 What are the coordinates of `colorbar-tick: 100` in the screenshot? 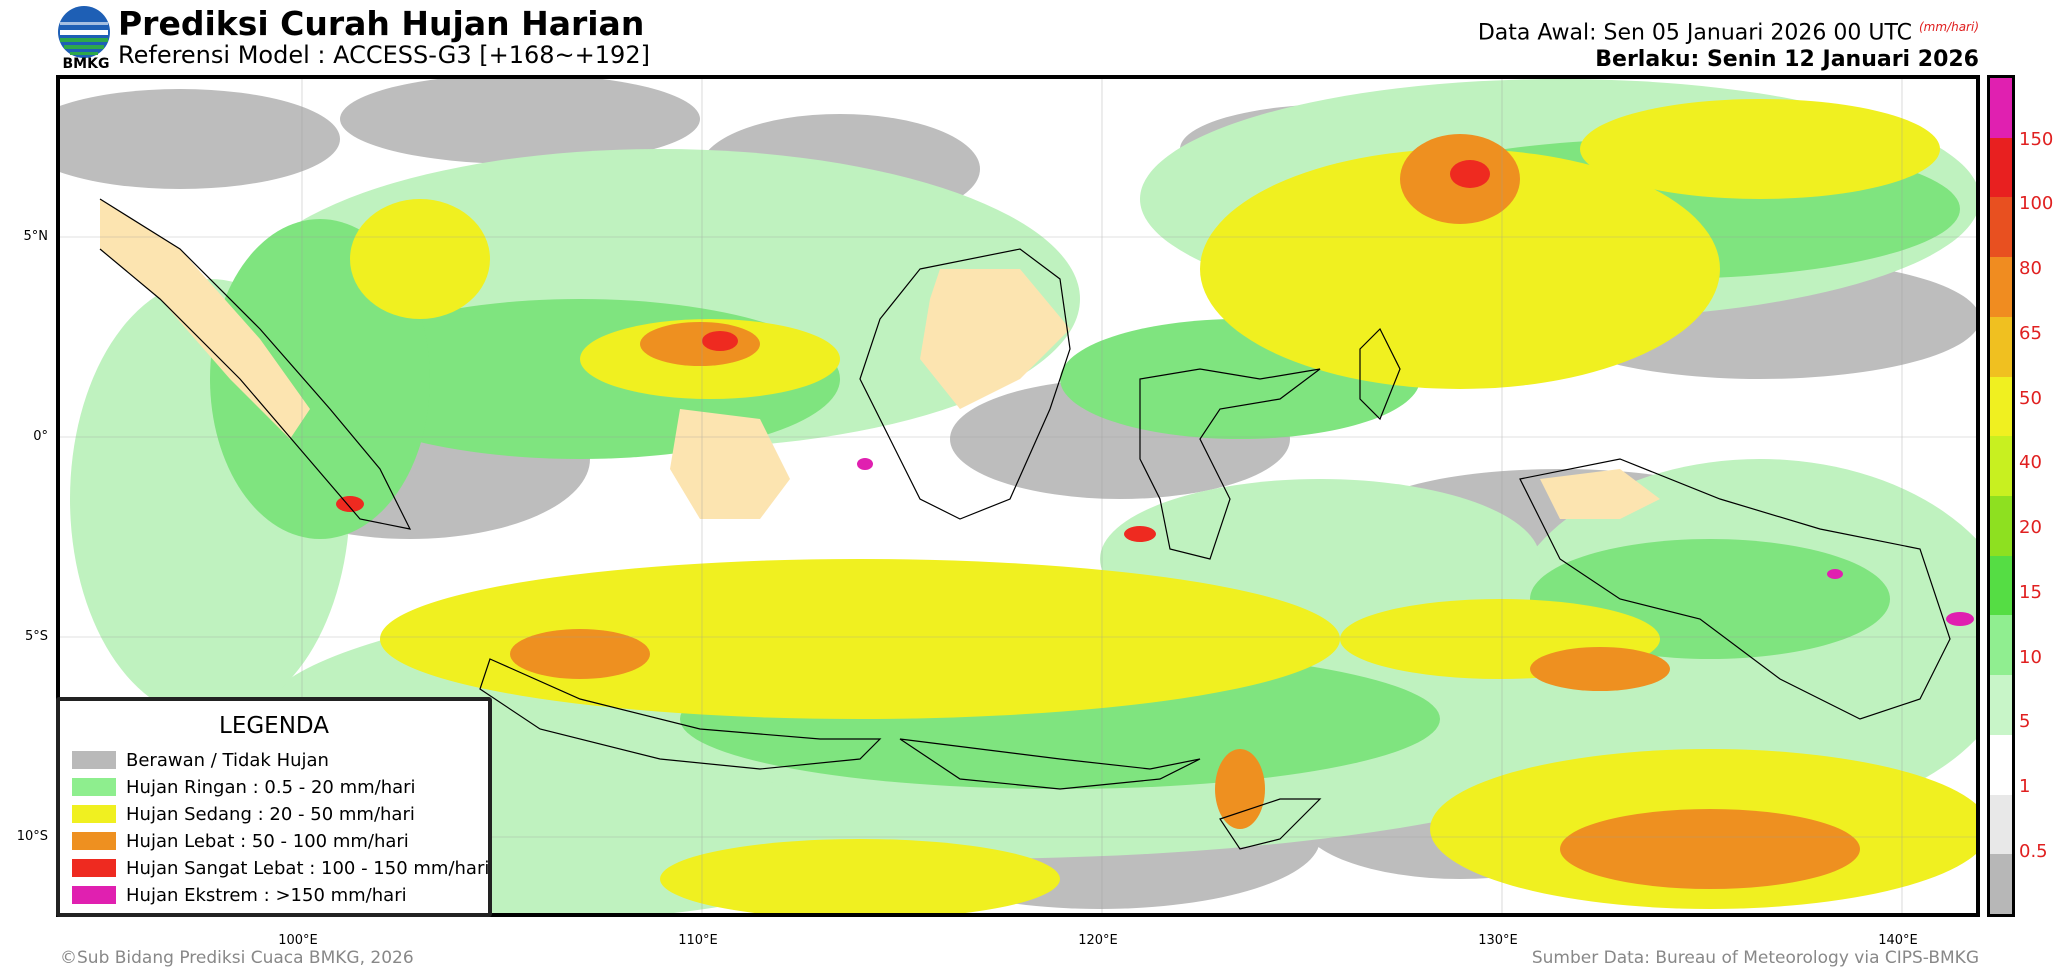 It's located at (2036, 203).